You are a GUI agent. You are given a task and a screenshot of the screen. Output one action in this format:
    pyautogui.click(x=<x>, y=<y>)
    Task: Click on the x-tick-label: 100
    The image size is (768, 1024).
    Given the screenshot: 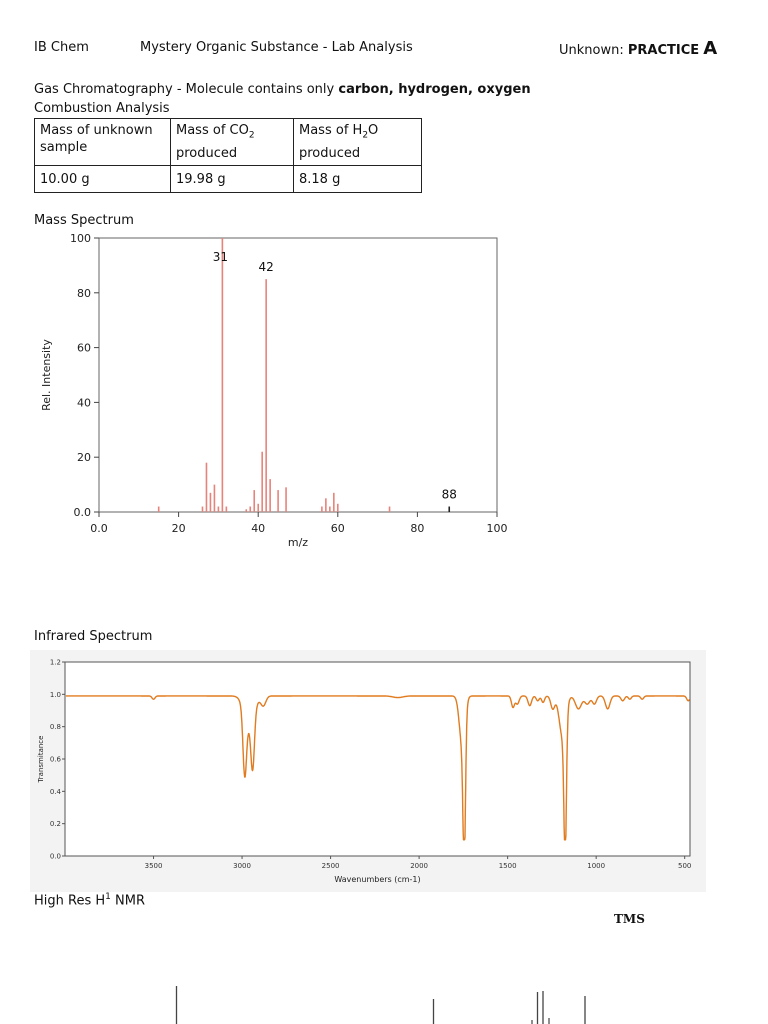 What is the action you would take?
    pyautogui.click(x=497, y=528)
    